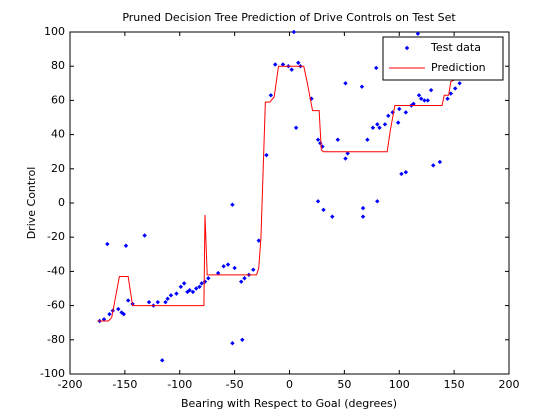 This screenshot has width=560, height=420. What do you see at coordinates (58, 99) in the screenshot?
I see `y-tick-label: 60` at bounding box center [58, 99].